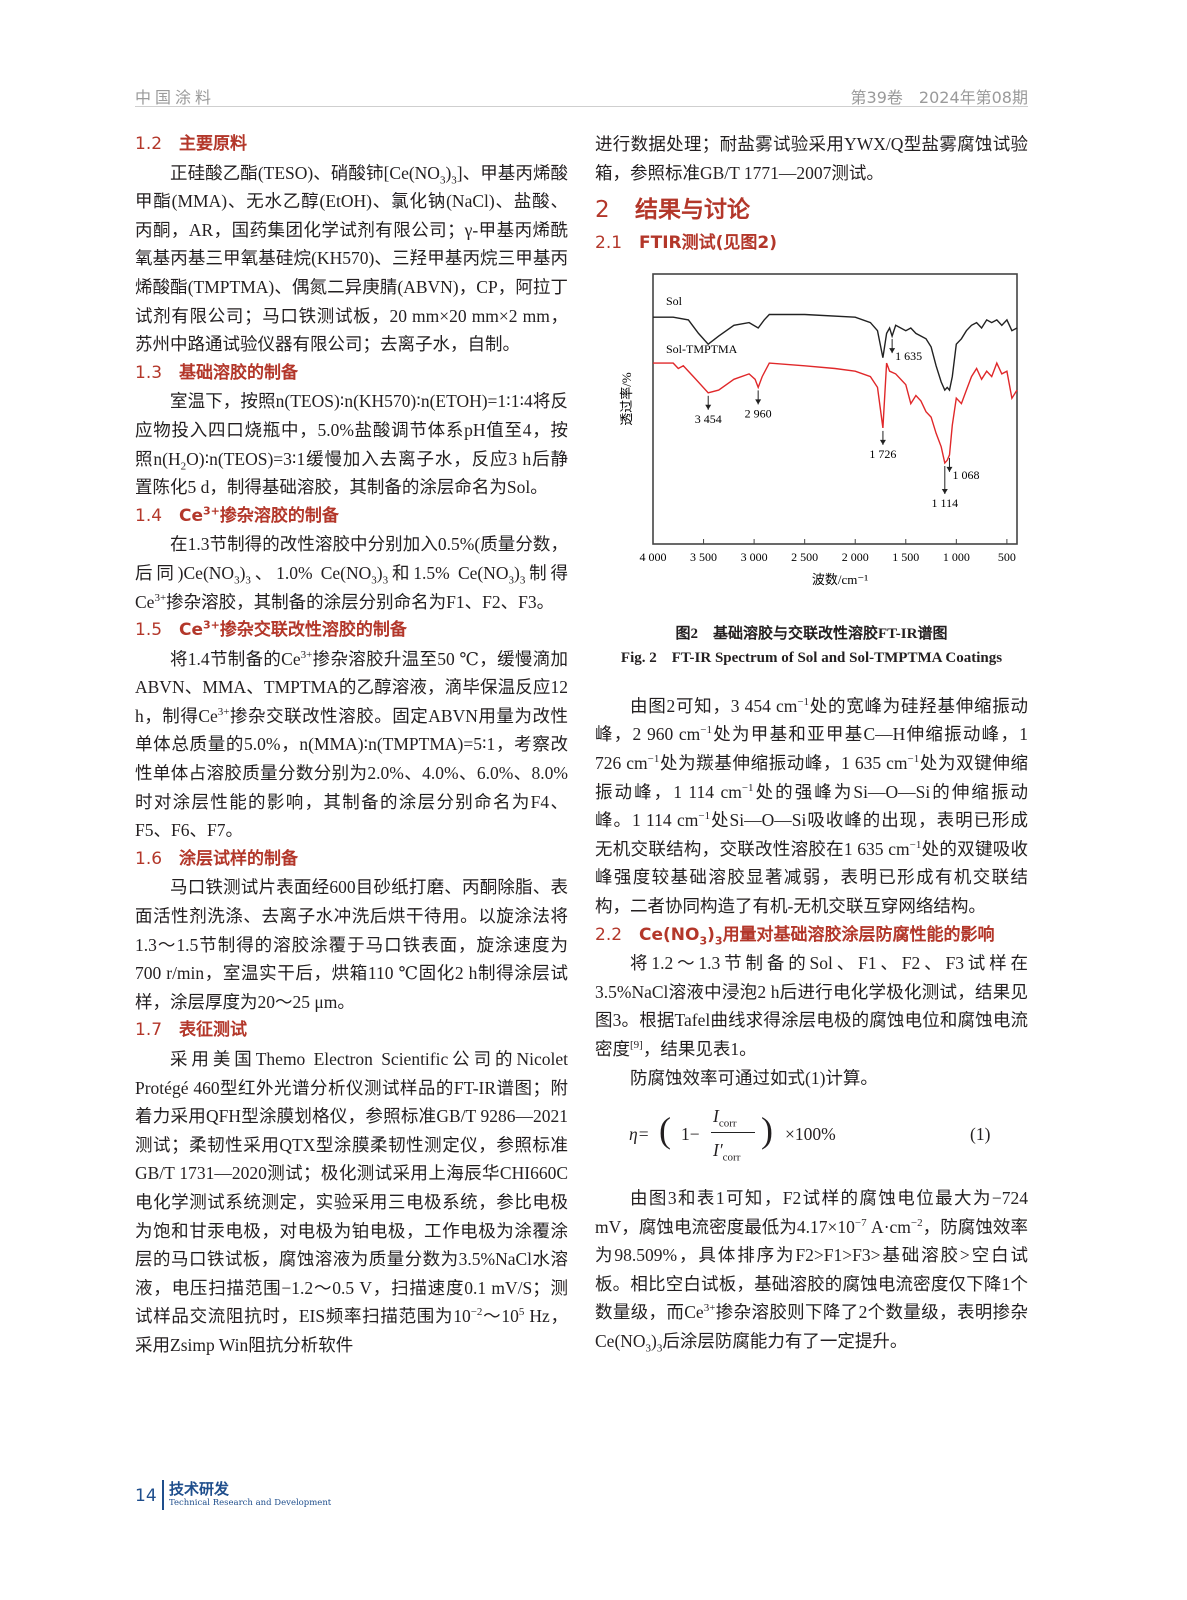 This screenshot has width=1187, height=1600. What do you see at coordinates (811, 1134) in the screenshot?
I see `equation-1: η= ( 1− Icorr I′corr ) ×100% (1)` at bounding box center [811, 1134].